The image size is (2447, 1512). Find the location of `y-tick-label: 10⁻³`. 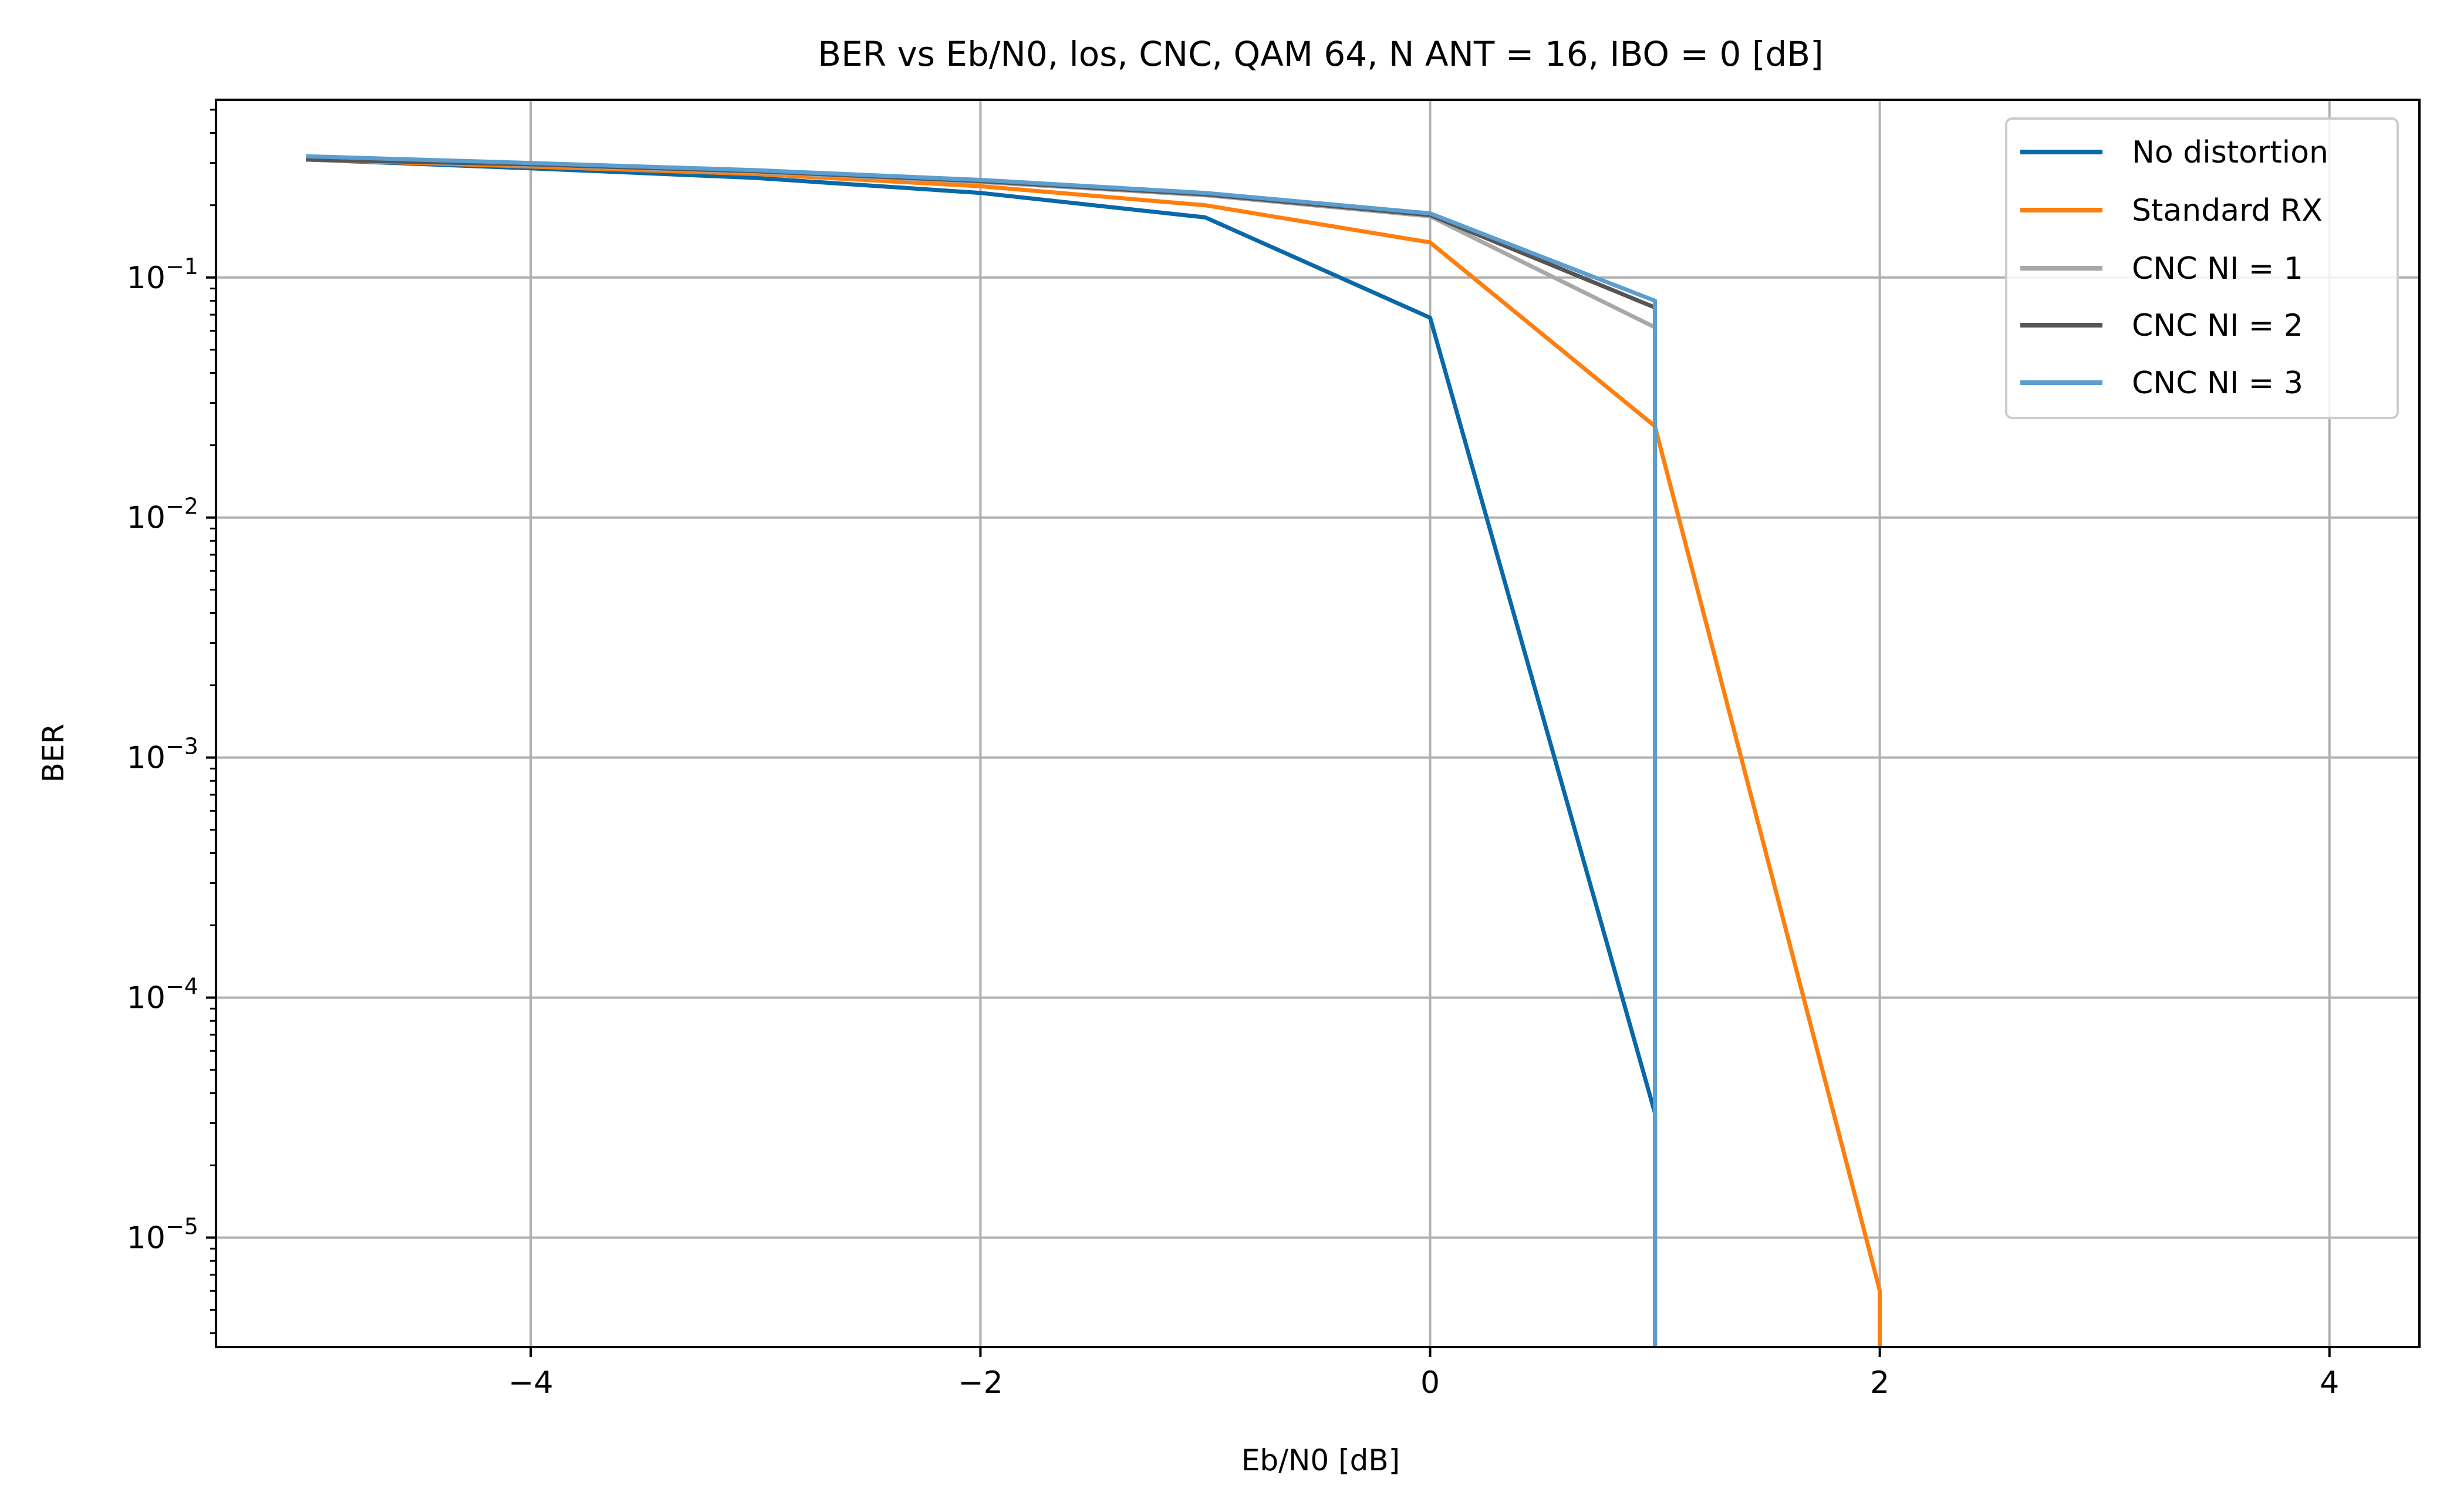

y-tick-label: 10⁻³ is located at coordinates (163, 755).